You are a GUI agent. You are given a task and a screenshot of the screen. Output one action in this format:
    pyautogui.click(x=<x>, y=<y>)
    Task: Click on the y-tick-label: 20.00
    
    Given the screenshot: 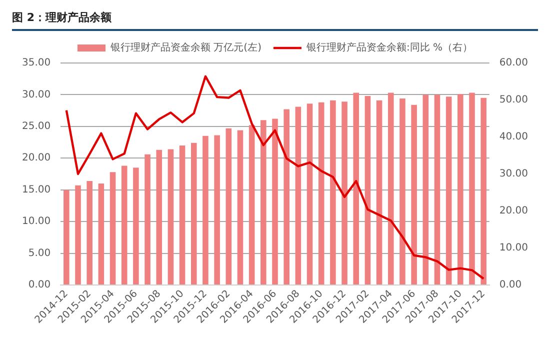 What is the action you would take?
    pyautogui.click(x=36, y=158)
    